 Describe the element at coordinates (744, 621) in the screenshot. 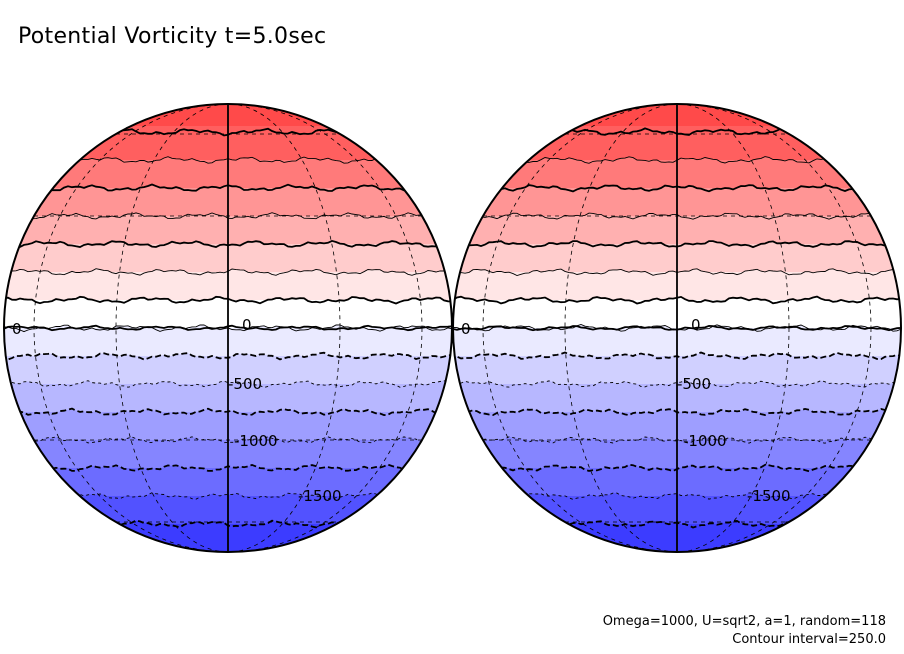

I see `parameters-caption: Omega=1000, U=sqrt2, a=1, random=118` at that location.